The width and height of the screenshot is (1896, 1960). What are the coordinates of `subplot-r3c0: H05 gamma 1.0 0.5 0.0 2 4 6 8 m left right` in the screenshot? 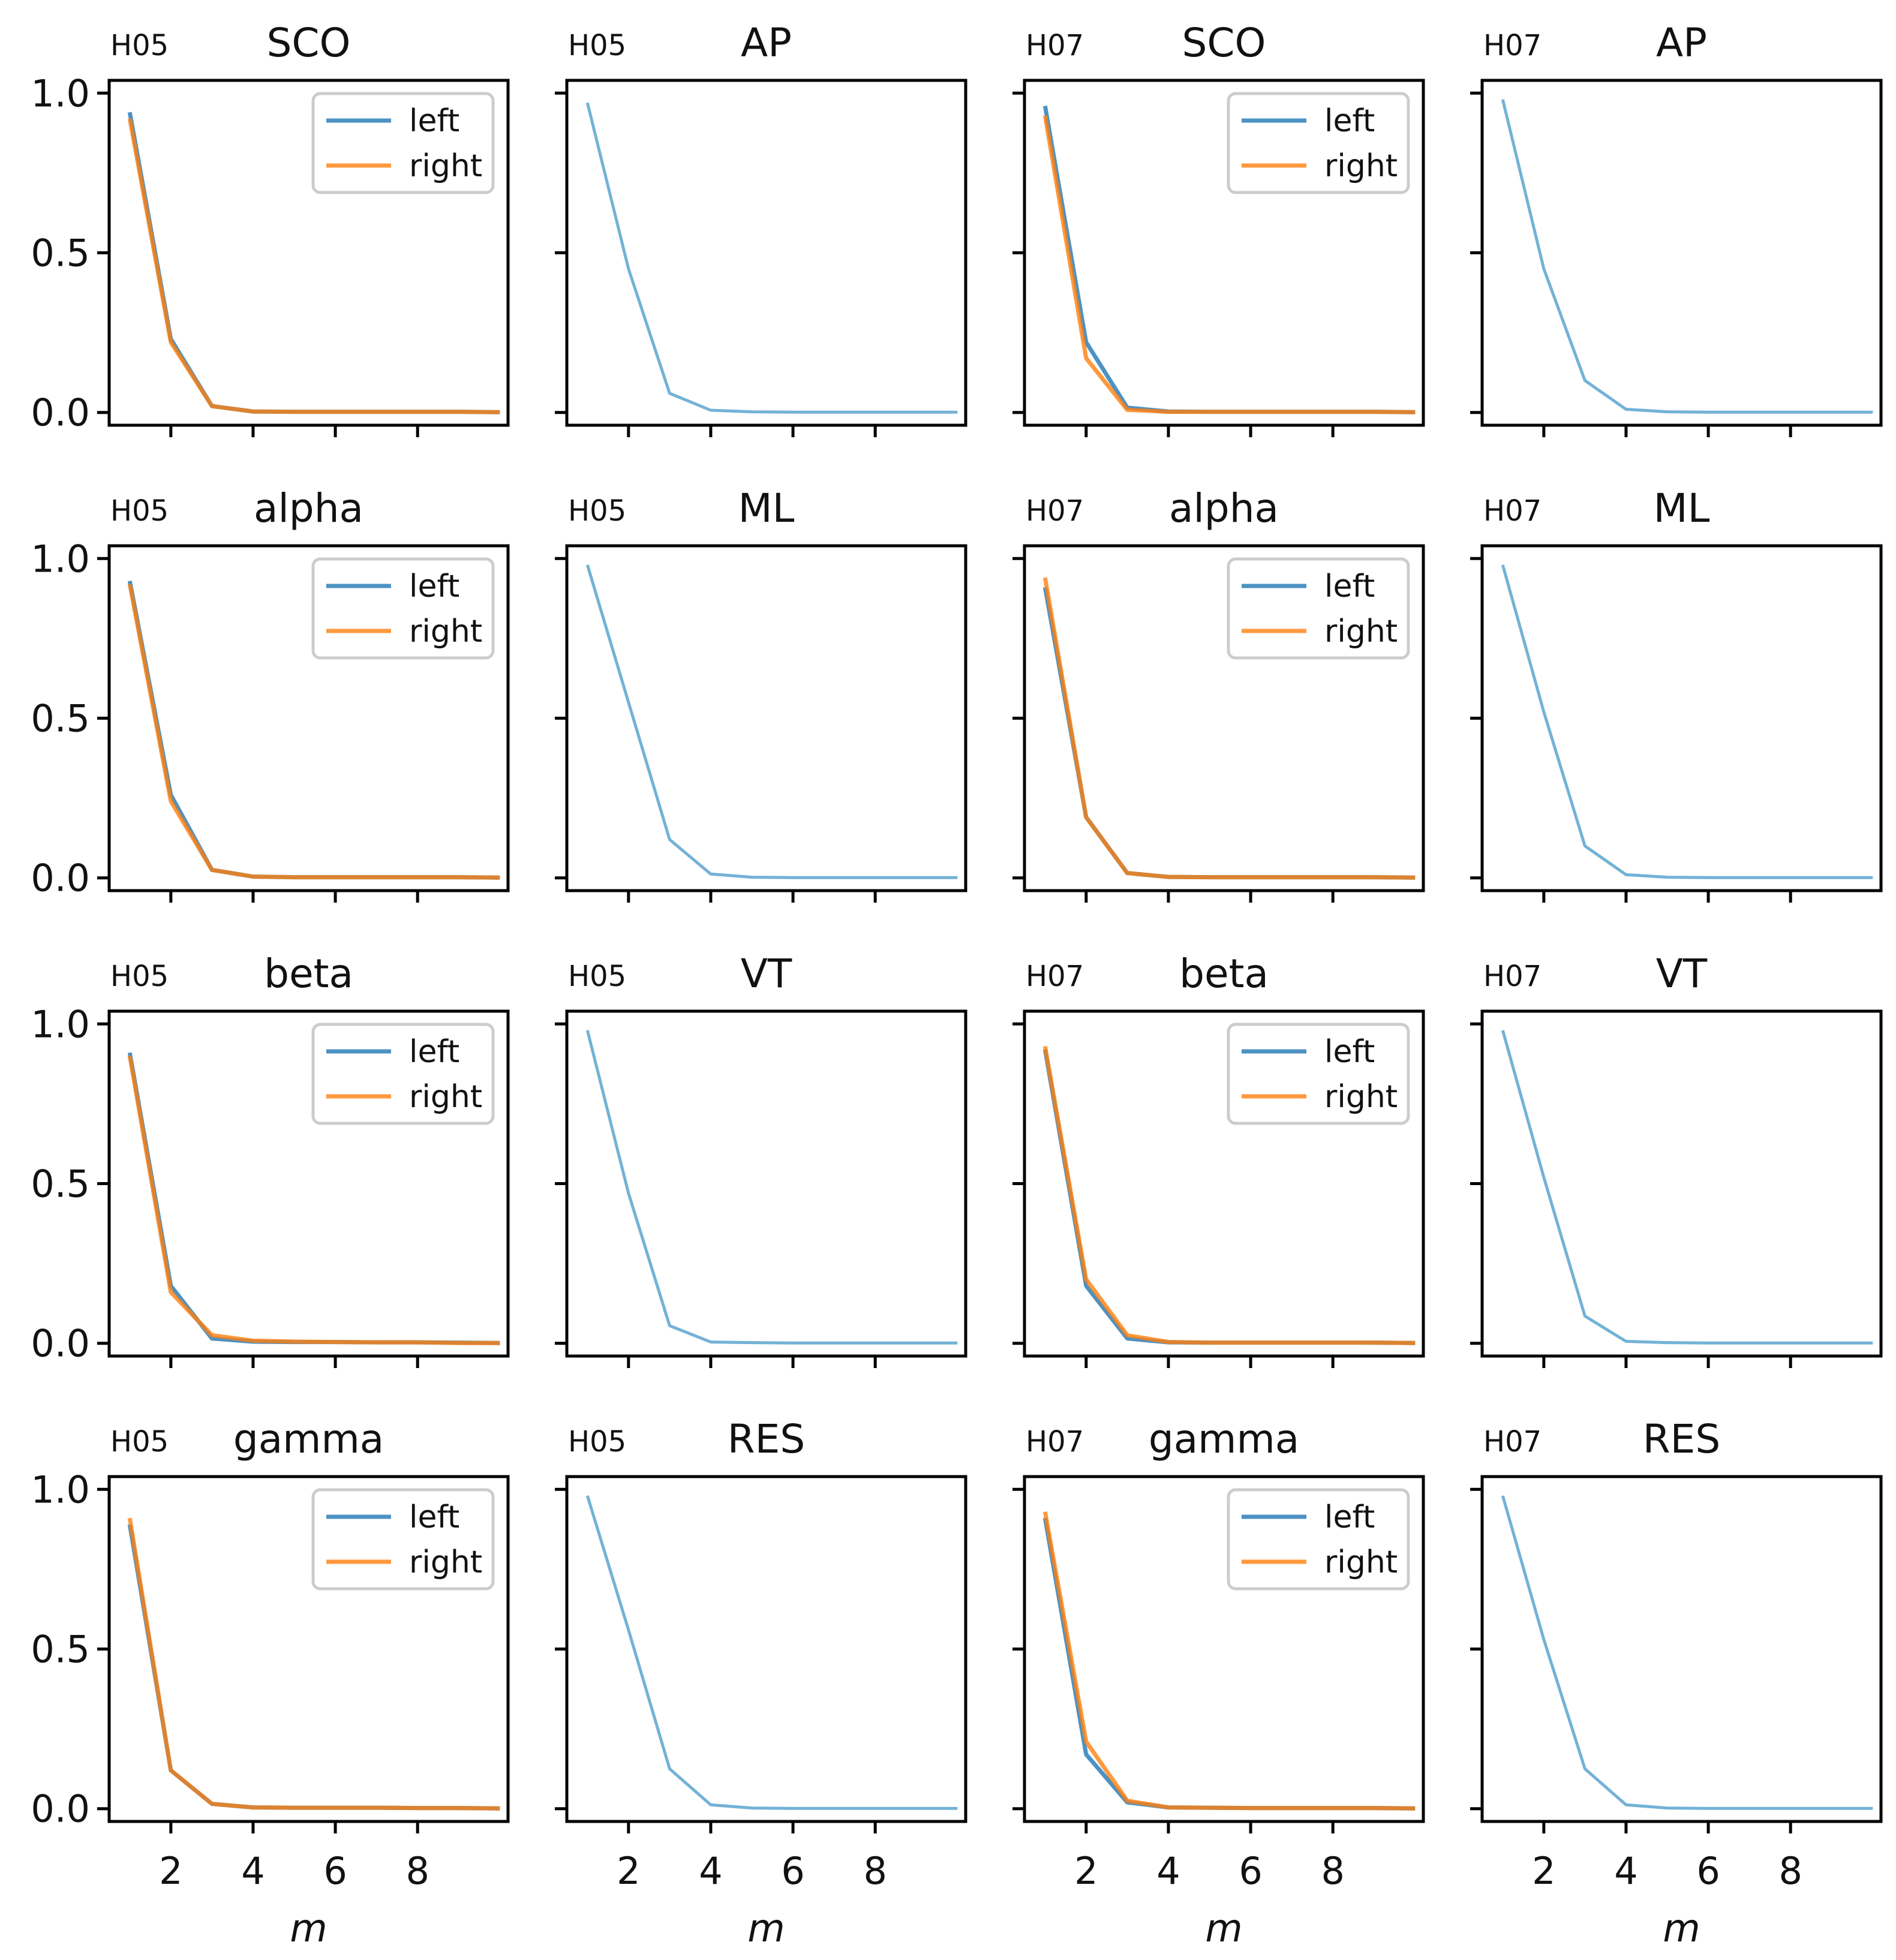 It's located at (270, 1683).